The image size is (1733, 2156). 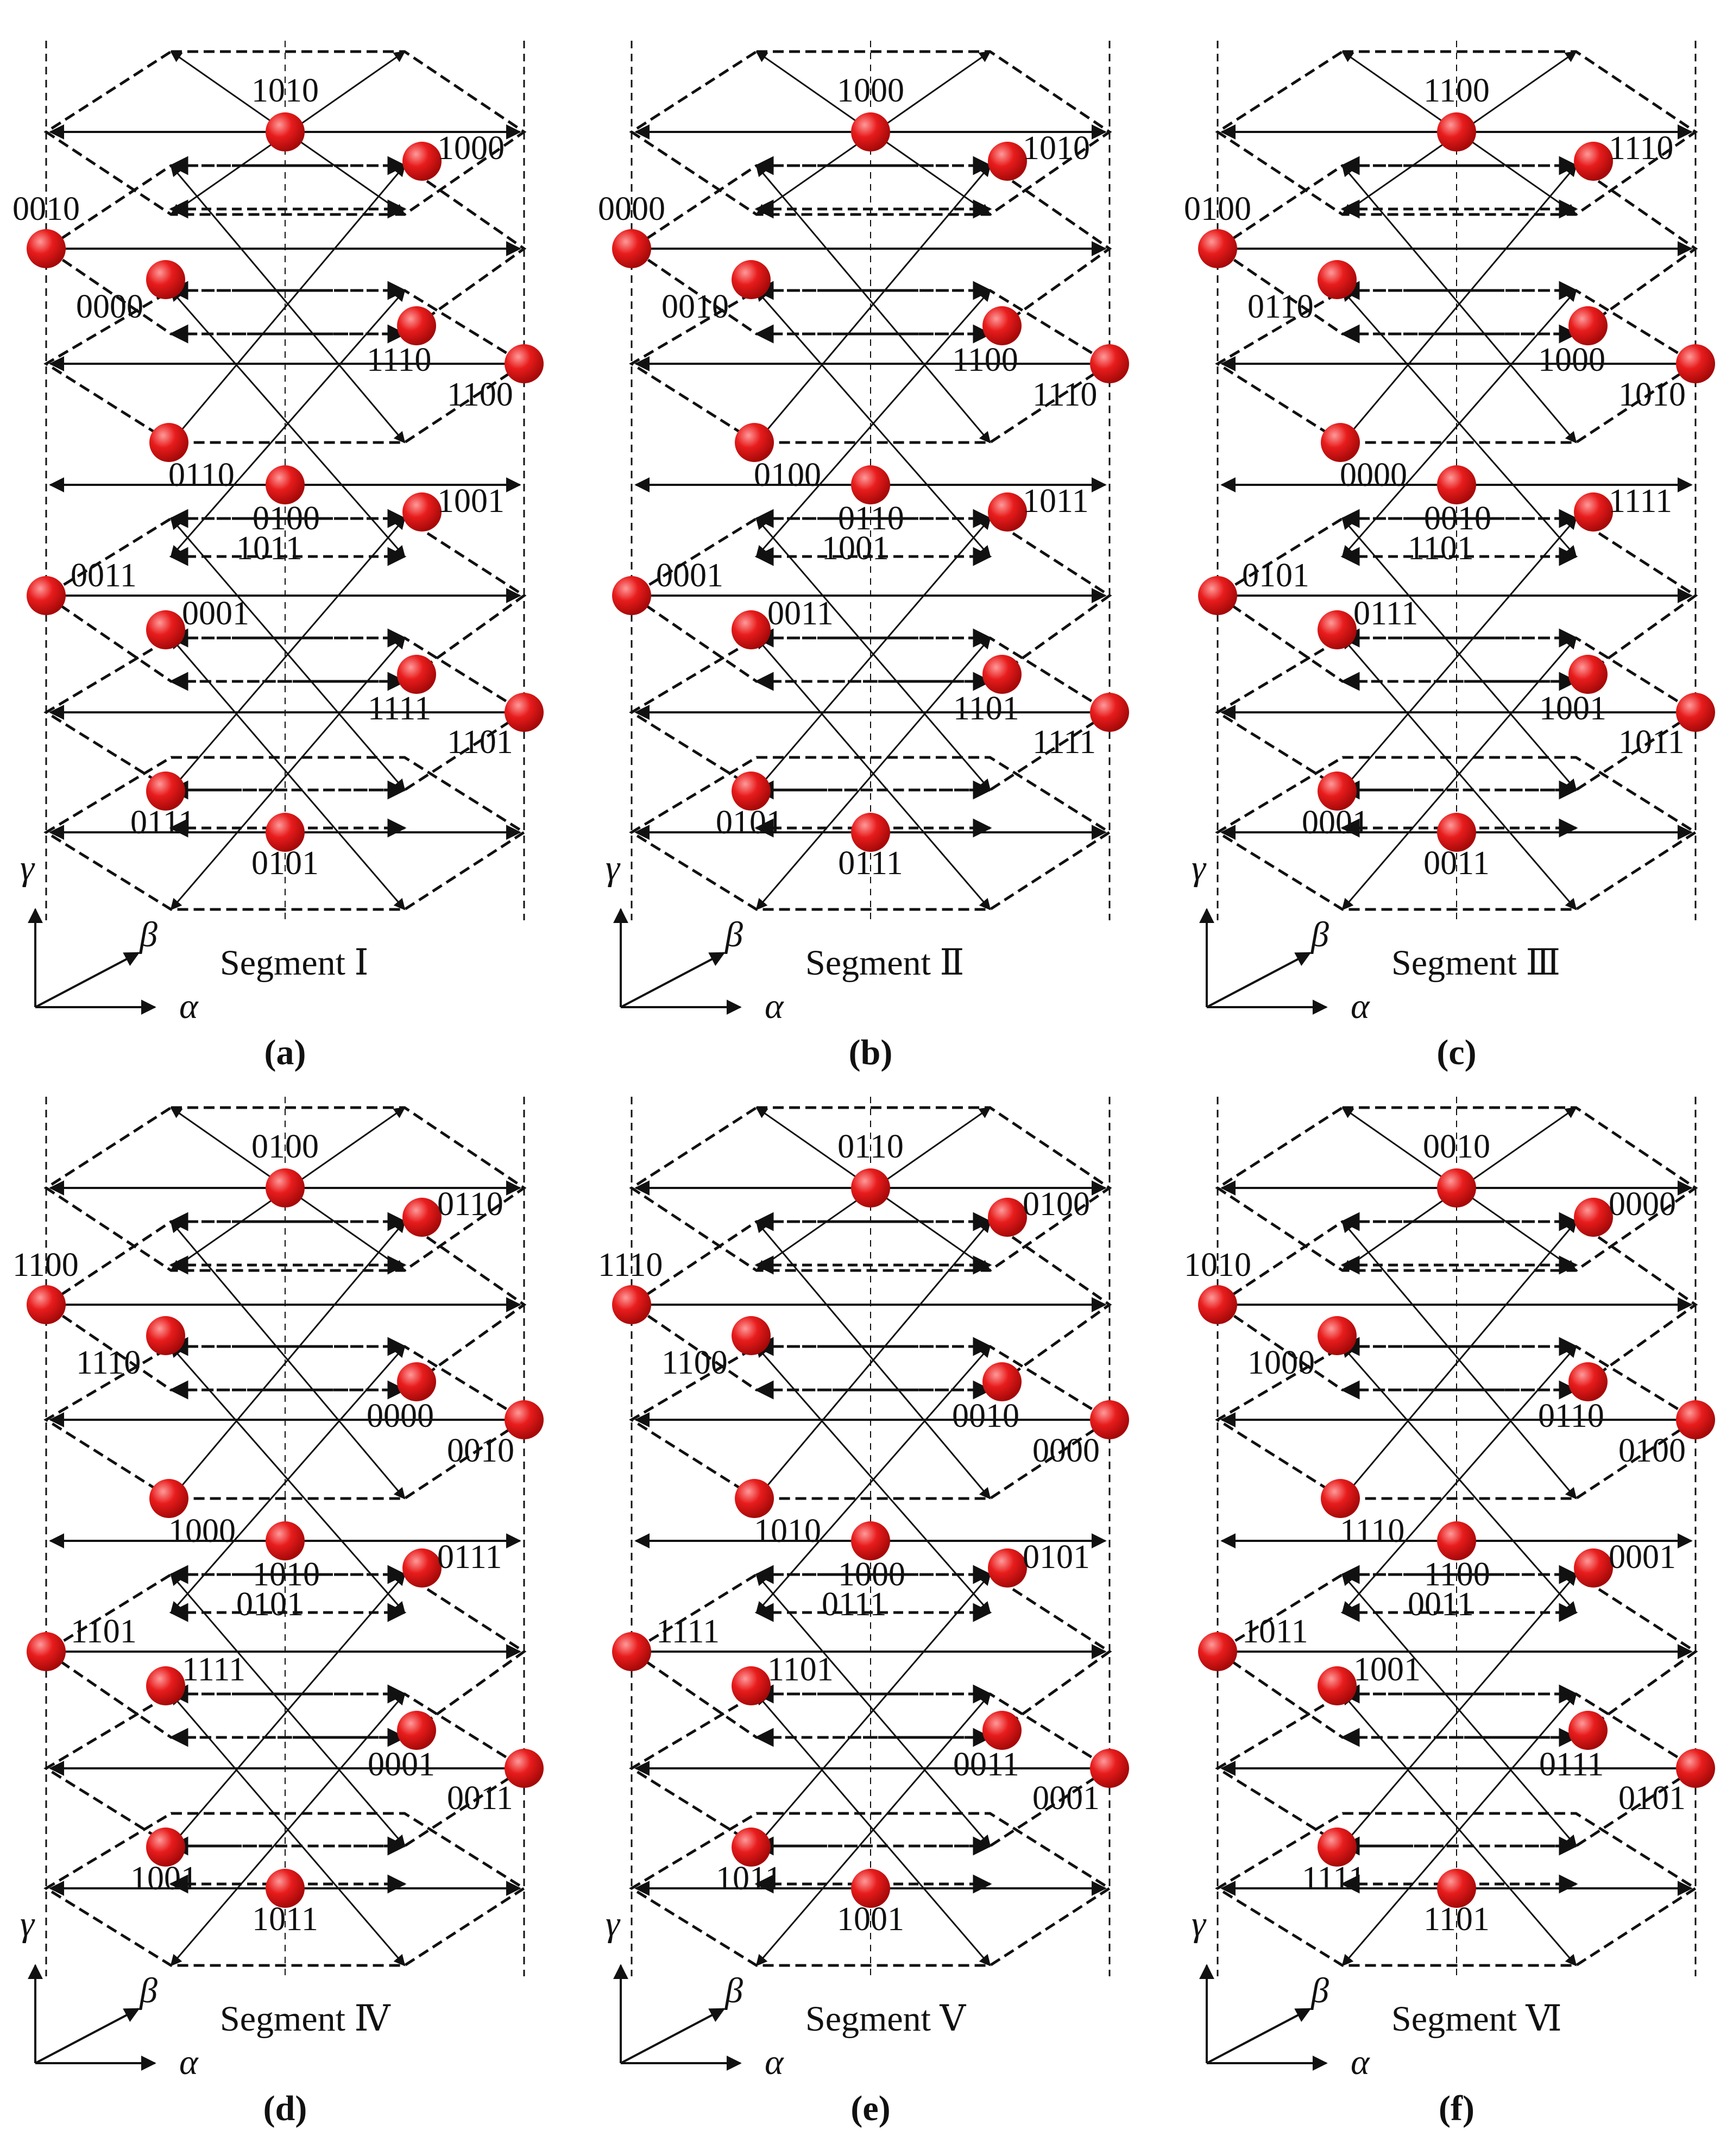 What do you see at coordinates (285, 1919) in the screenshot?
I see `vector-label-bot: 1011` at bounding box center [285, 1919].